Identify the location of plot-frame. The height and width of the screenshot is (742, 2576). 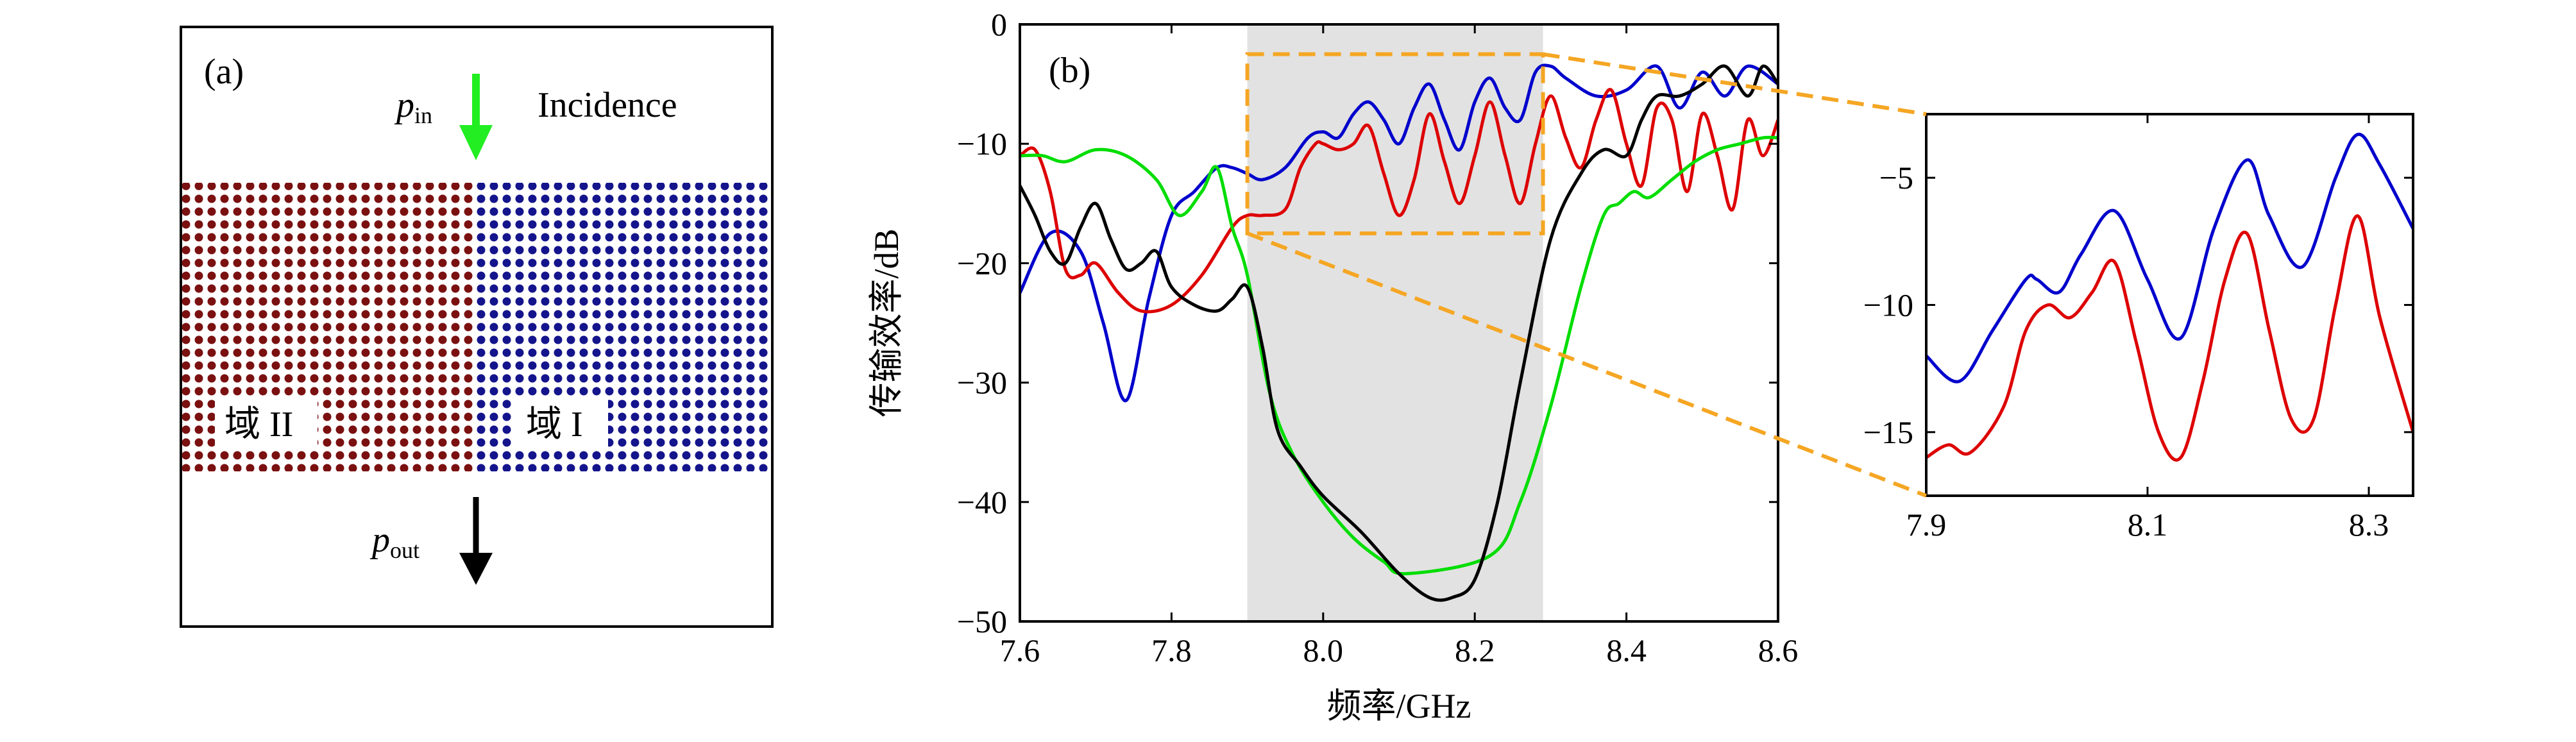
(2169, 305).